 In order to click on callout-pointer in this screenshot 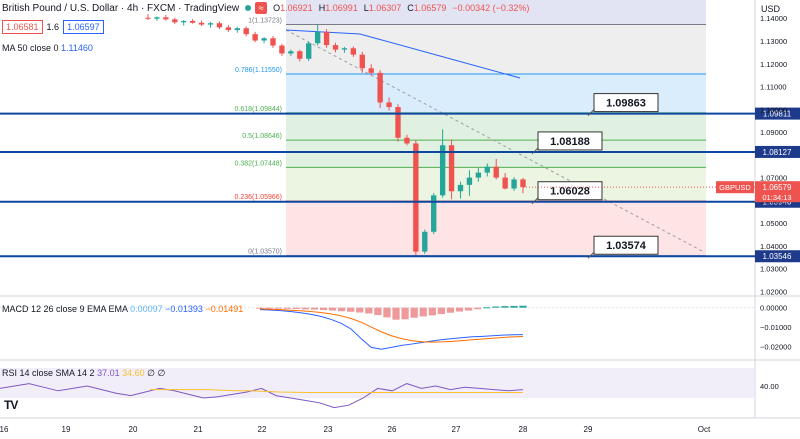, I will do `click(535, 151)`.